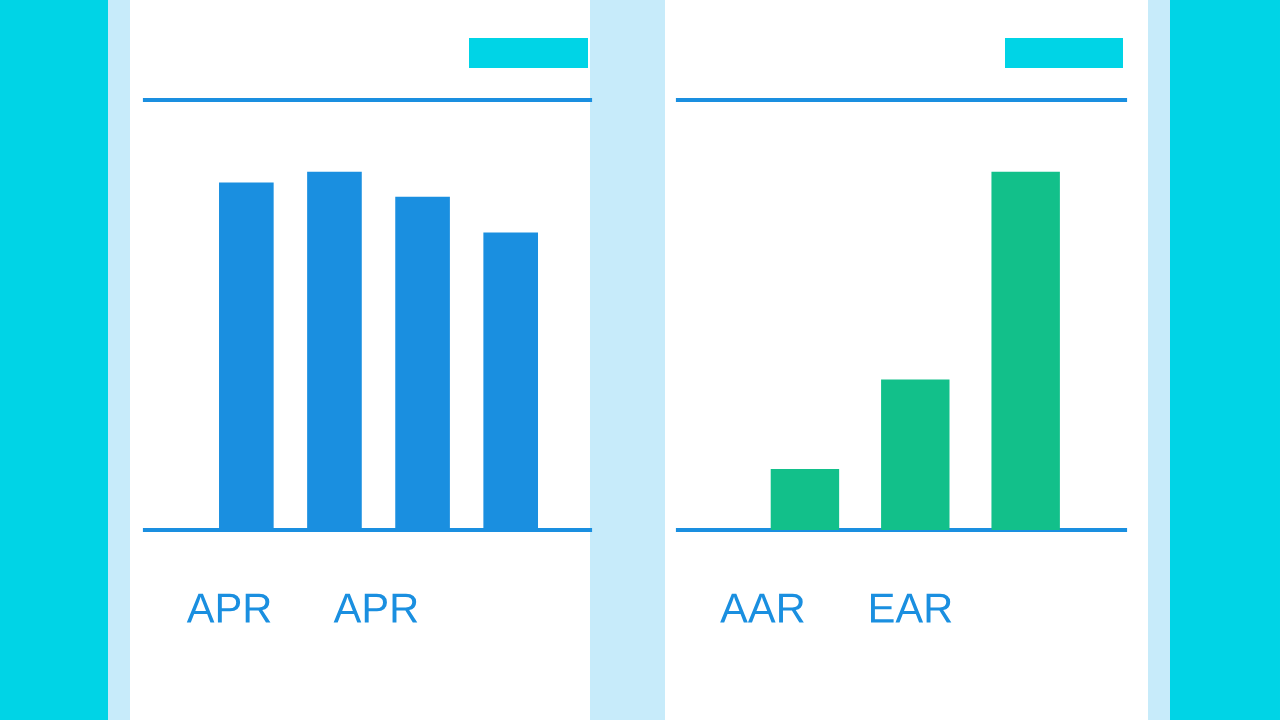 The height and width of the screenshot is (720, 1280). Describe the element at coordinates (911, 608) in the screenshot. I see `text: EAR` at that location.